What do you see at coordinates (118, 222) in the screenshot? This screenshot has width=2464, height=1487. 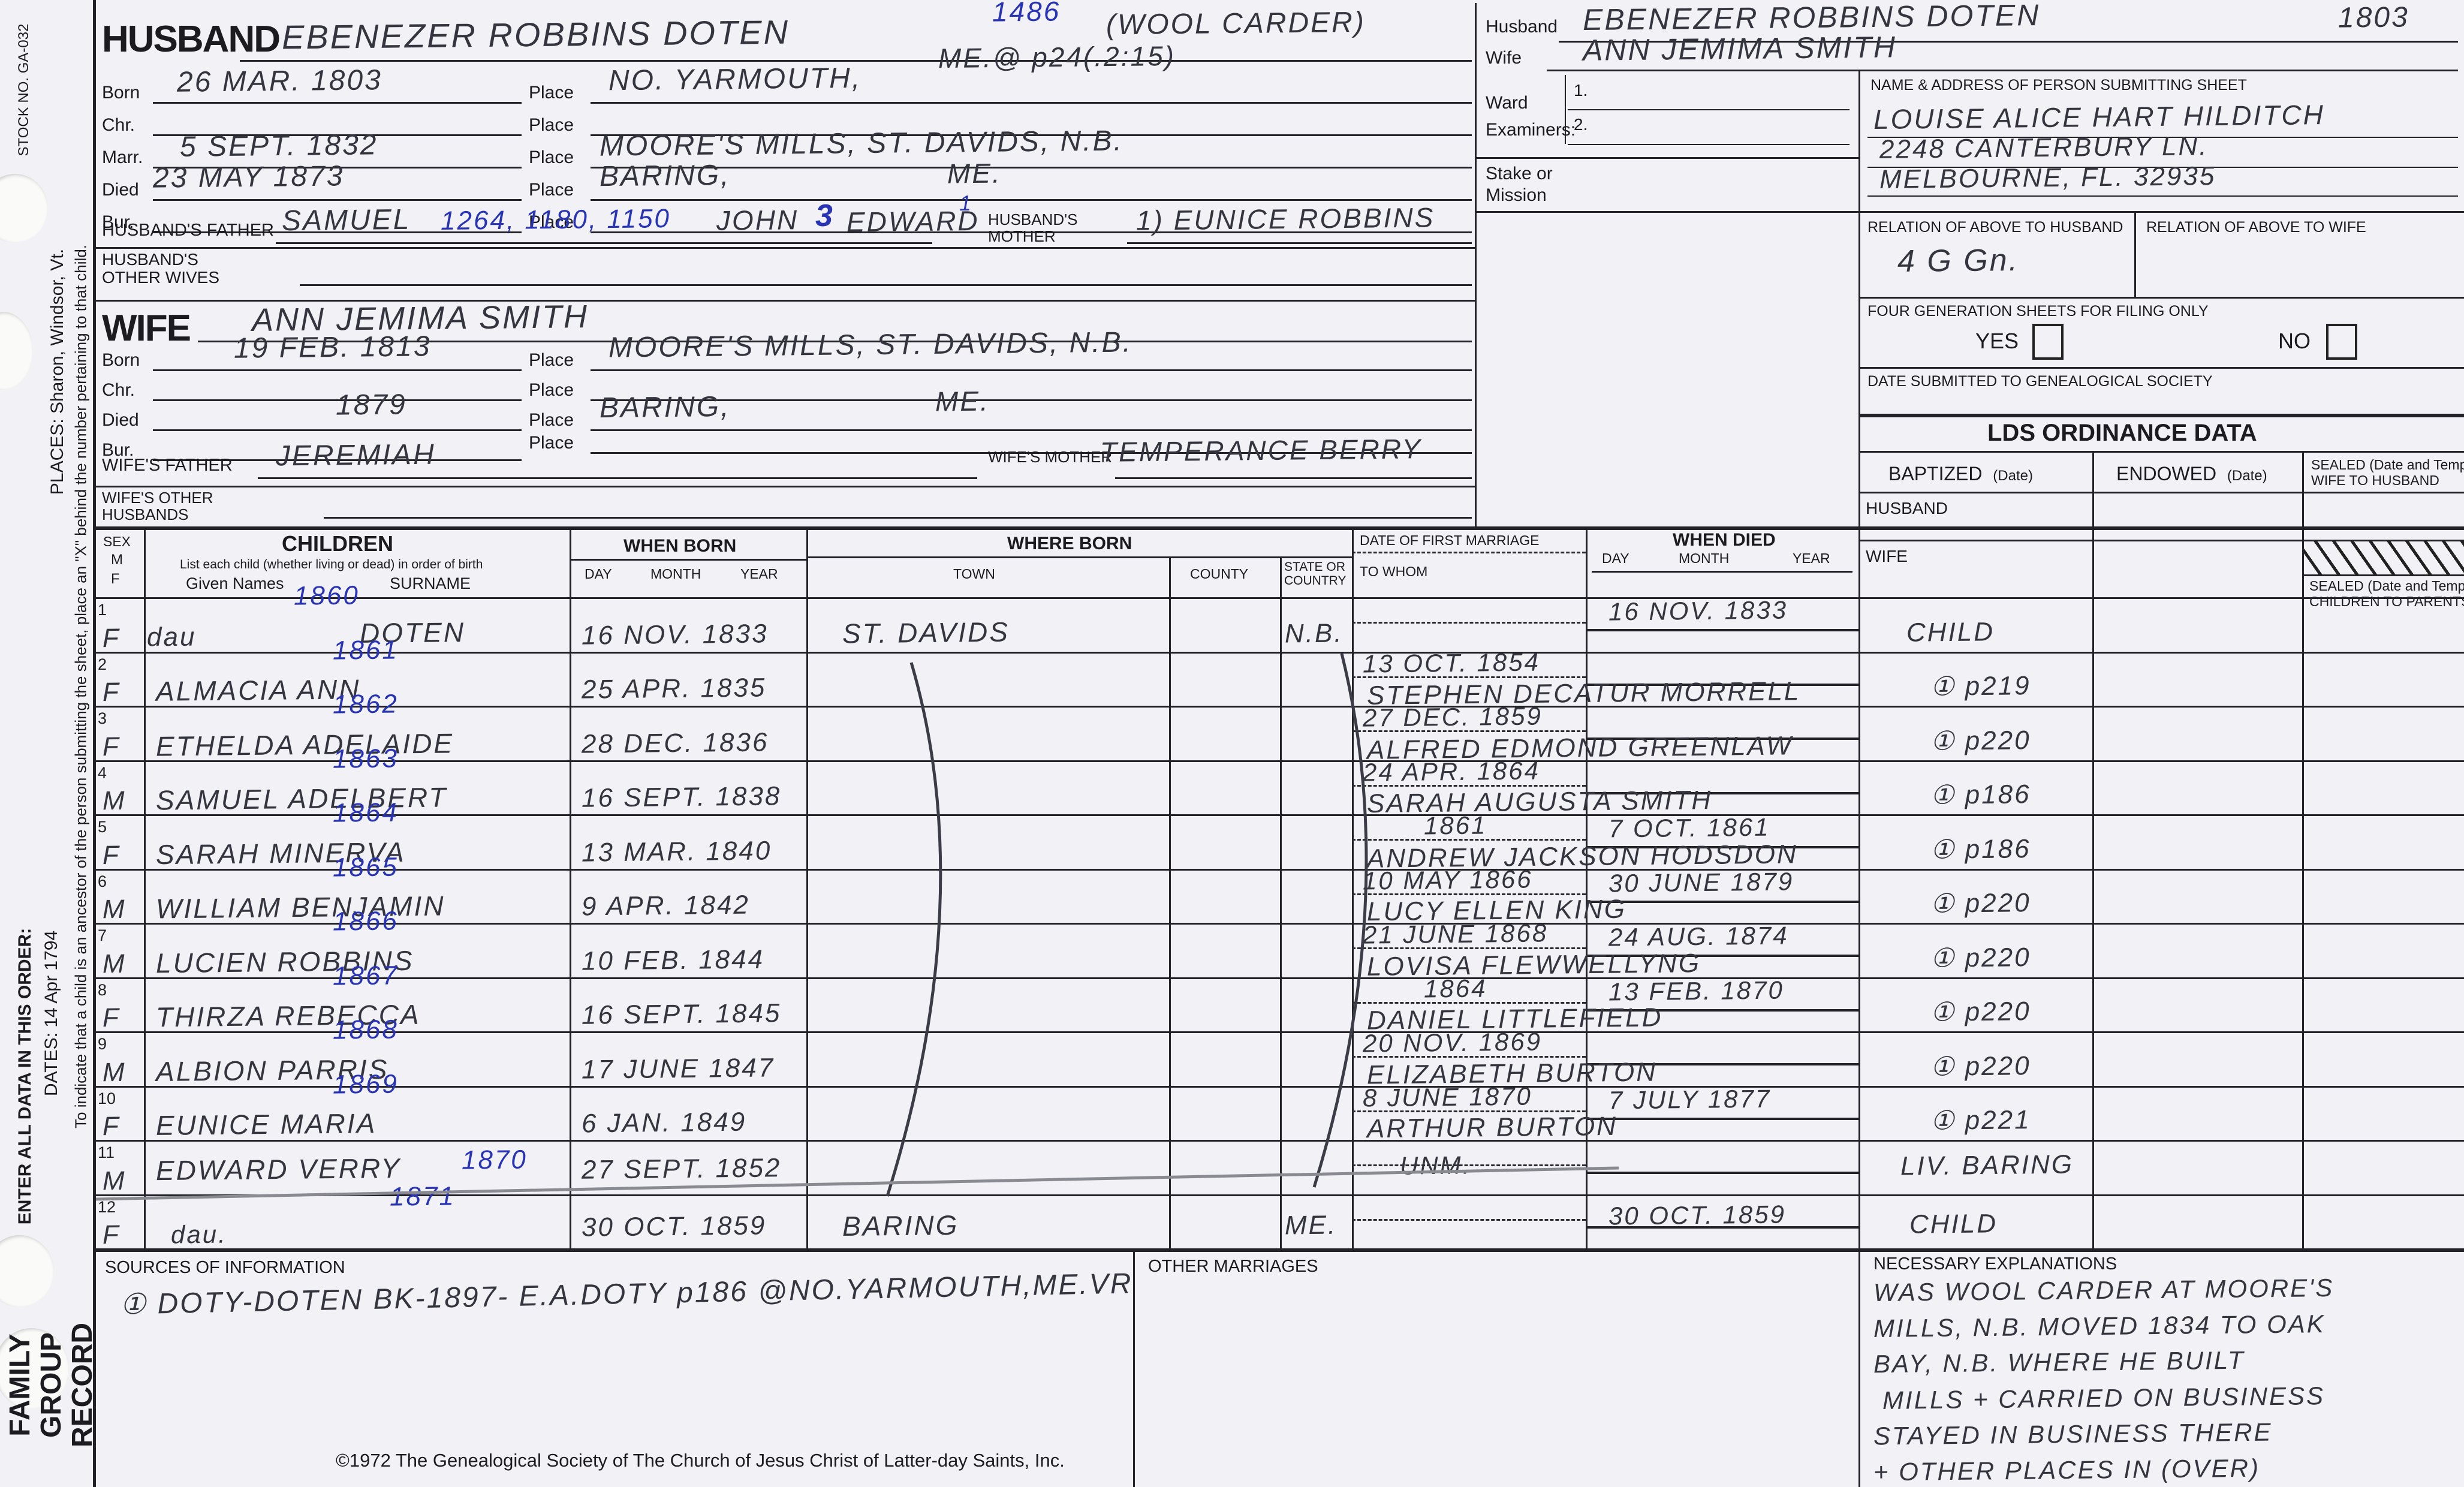 I see `husband-bur-label: Bur.` at bounding box center [118, 222].